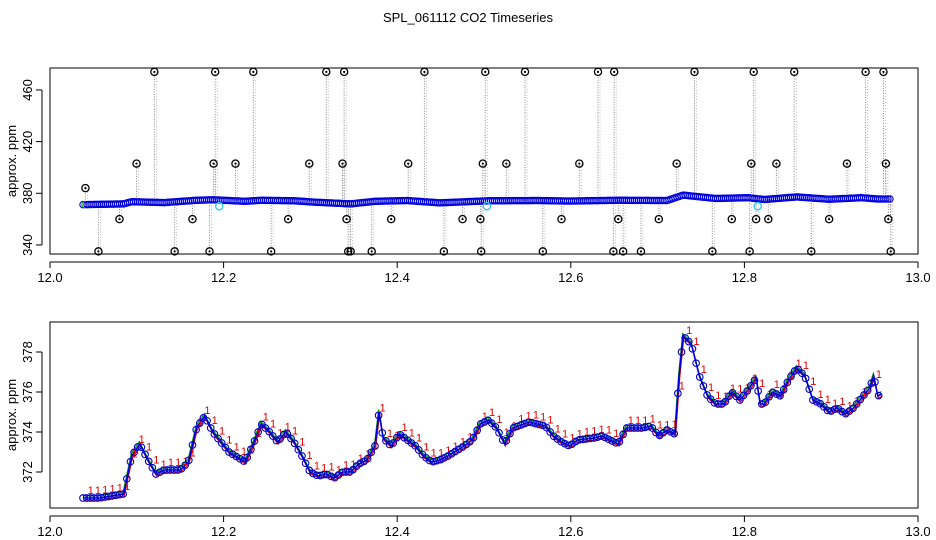 The height and width of the screenshot is (540, 936). I want to click on top-x-tick-label: 12.4, so click(397, 277).